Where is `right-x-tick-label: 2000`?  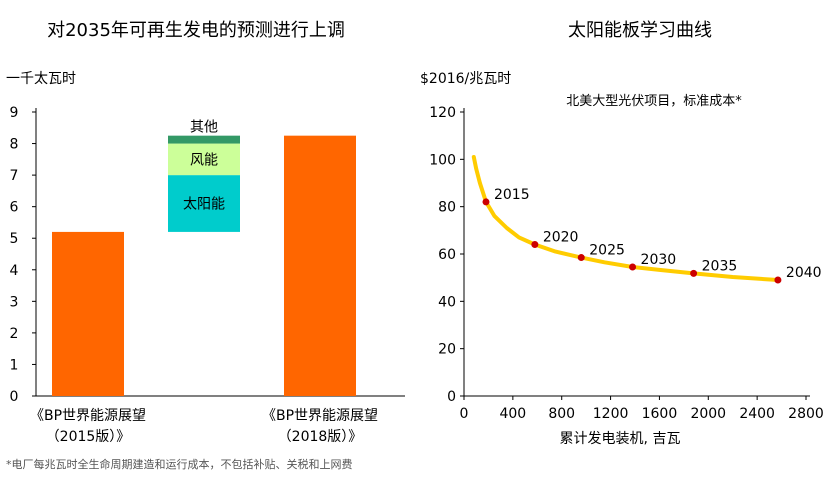
right-x-tick-label: 2000 is located at coordinates (708, 414).